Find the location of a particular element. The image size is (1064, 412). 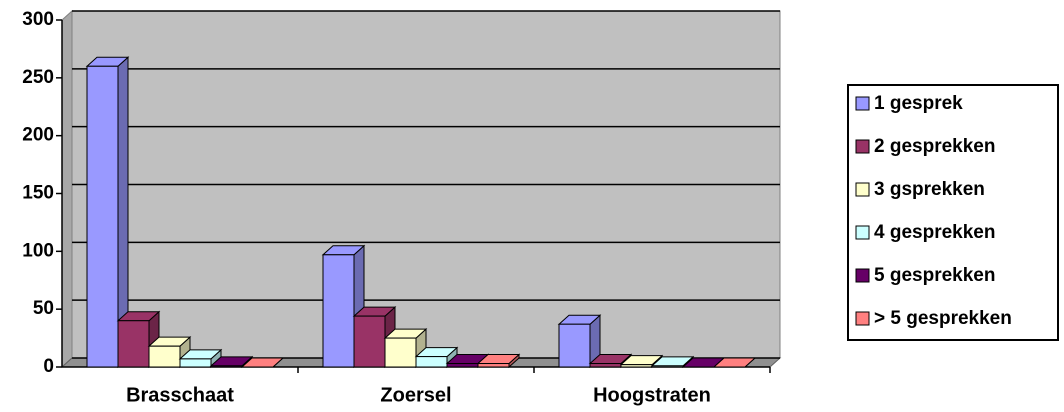

y-tick-label: 250 is located at coordinates (38, 77).